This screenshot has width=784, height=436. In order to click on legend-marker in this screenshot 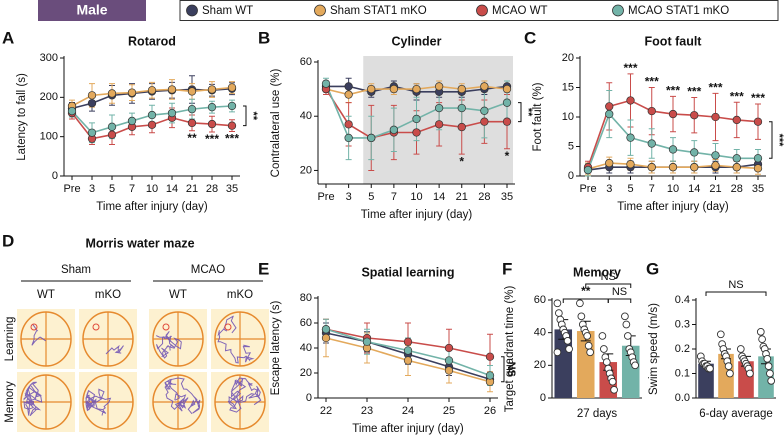, I will do `click(482, 10)`.